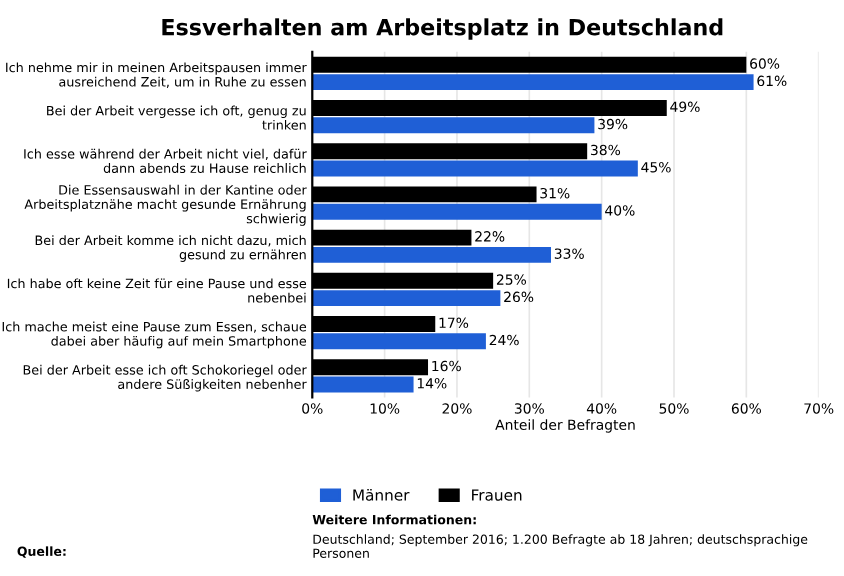 Image resolution: width=844 pixels, height=576 pixels. What do you see at coordinates (442, 29) in the screenshot?
I see `chart-title: Essverhalten am Arbeitsplatz in Deutschland` at bounding box center [442, 29].